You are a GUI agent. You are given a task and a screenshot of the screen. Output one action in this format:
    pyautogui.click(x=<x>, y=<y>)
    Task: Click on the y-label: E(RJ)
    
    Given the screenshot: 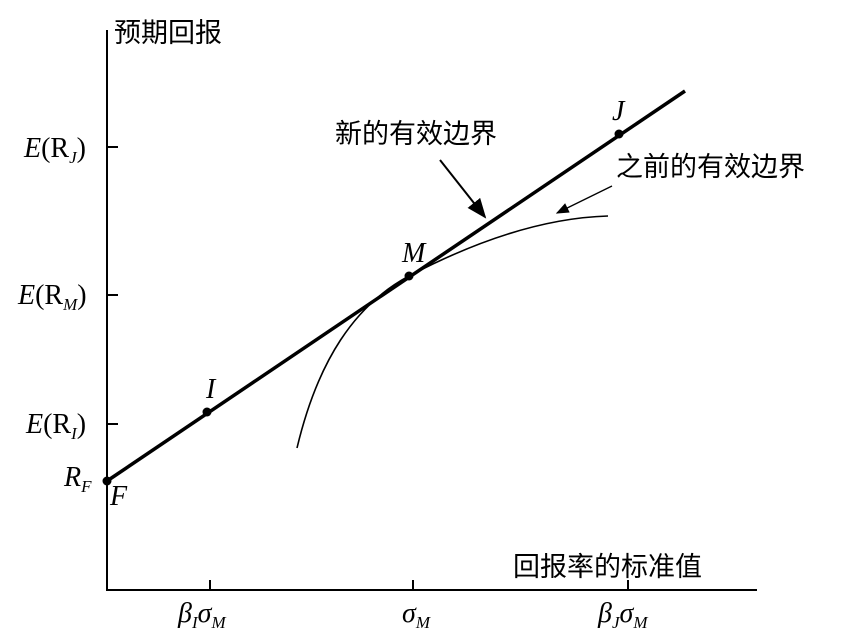 What is the action you would take?
    pyautogui.click(x=54, y=150)
    